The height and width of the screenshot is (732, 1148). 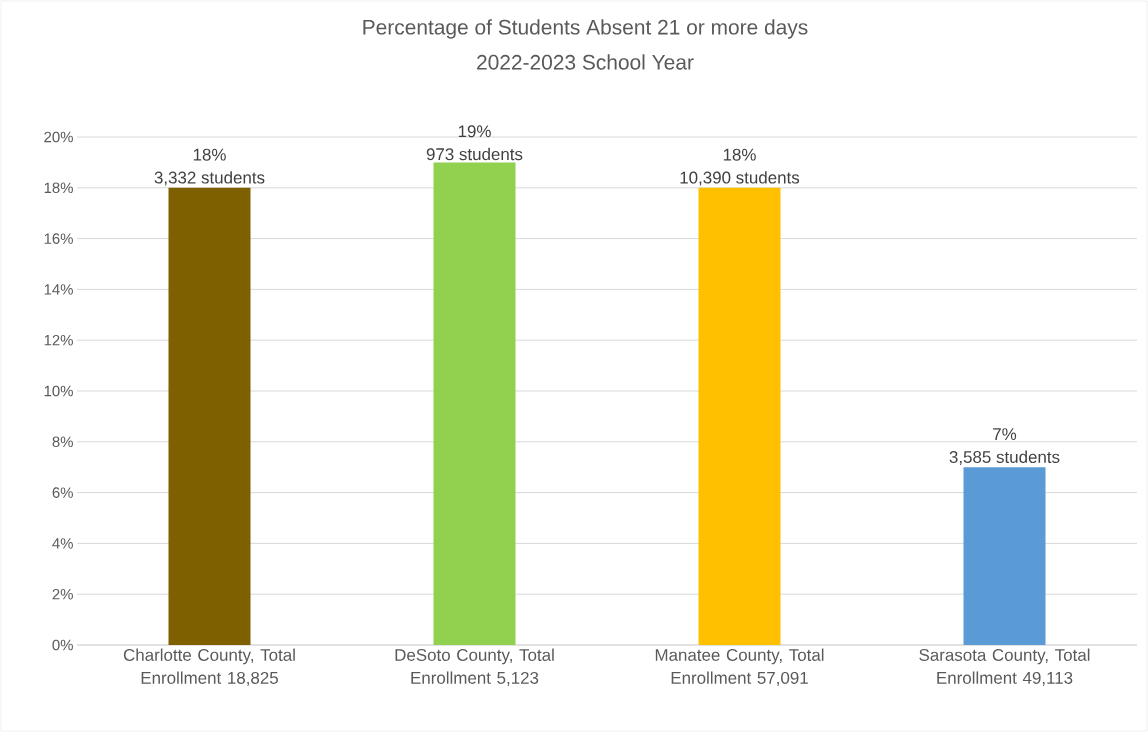 I want to click on chart-title: Percentage of Students Absent 21 or more days, so click(x=585, y=29).